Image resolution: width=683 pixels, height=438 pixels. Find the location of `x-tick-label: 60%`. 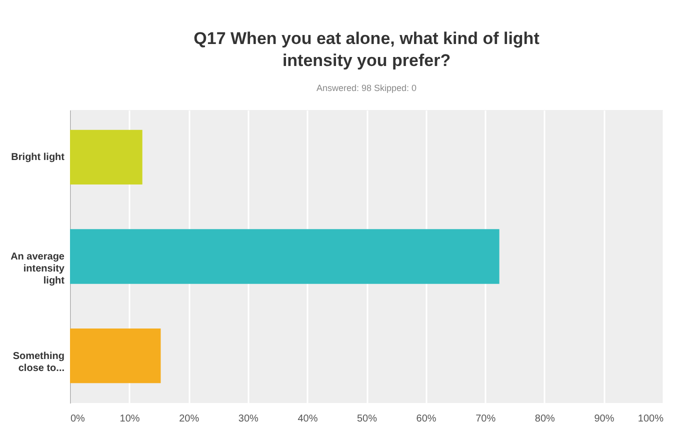

x-tick-label: 60% is located at coordinates (426, 419).